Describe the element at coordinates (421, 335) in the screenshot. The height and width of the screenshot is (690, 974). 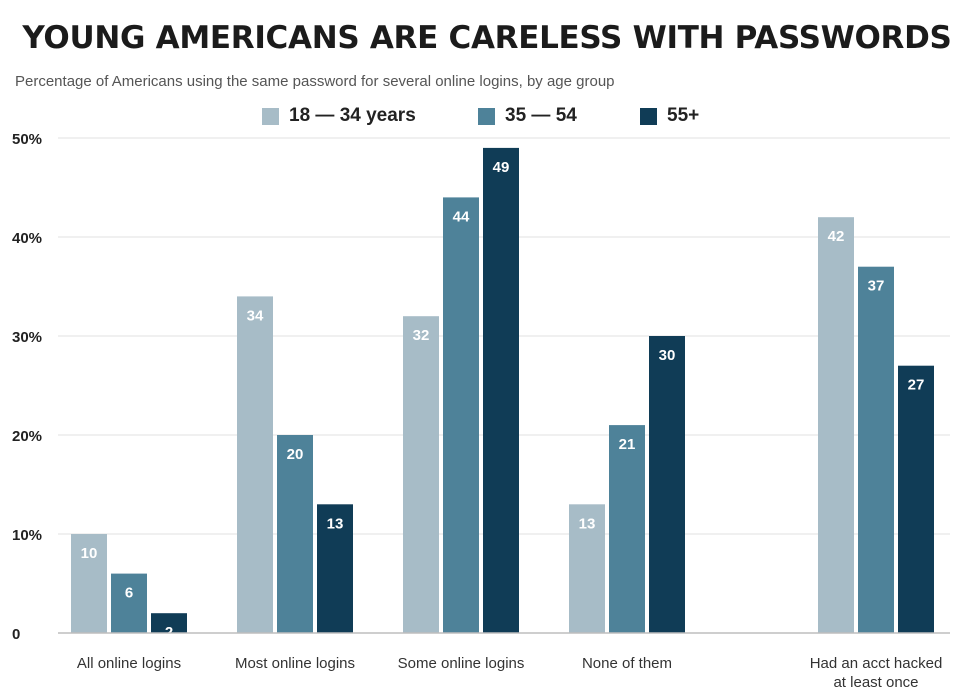
I see `bar-value-label: 32` at that location.